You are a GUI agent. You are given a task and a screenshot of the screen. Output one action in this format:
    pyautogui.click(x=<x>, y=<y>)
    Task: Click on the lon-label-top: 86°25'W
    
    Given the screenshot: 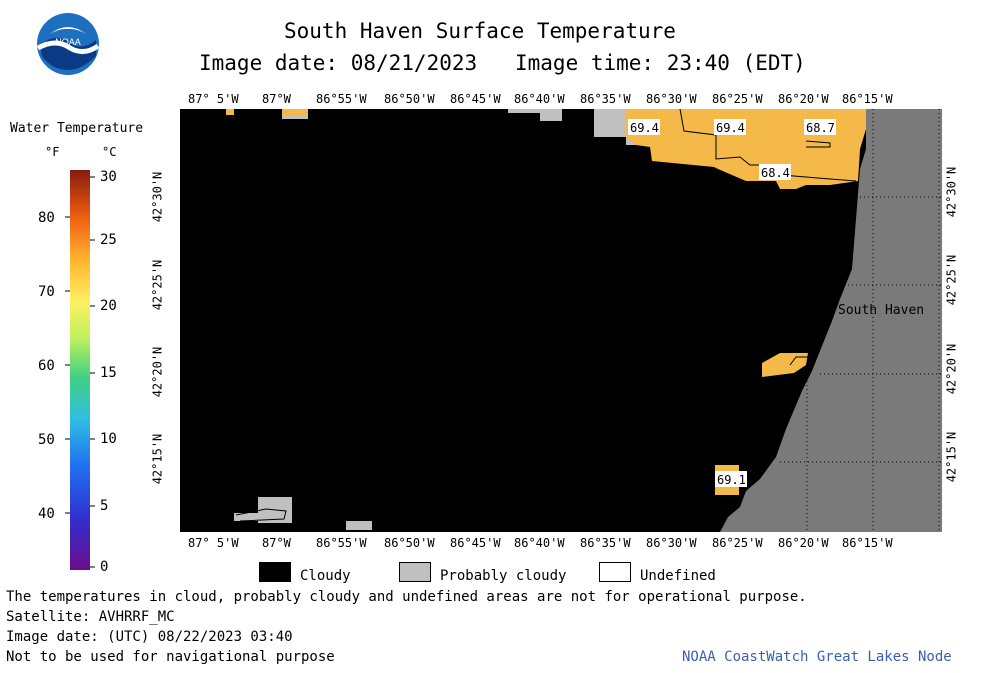 What is the action you would take?
    pyautogui.click(x=737, y=99)
    